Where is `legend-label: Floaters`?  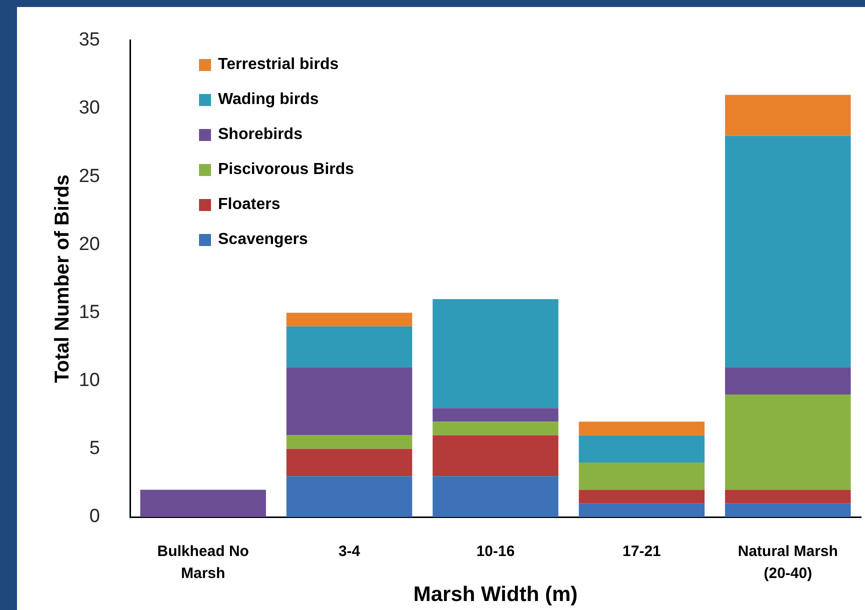
legend-label: Floaters is located at coordinates (249, 205).